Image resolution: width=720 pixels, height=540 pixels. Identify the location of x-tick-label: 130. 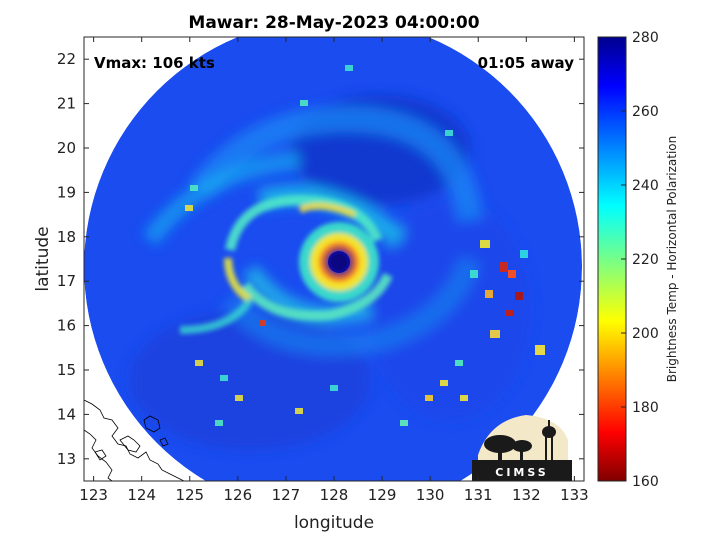
(430, 495).